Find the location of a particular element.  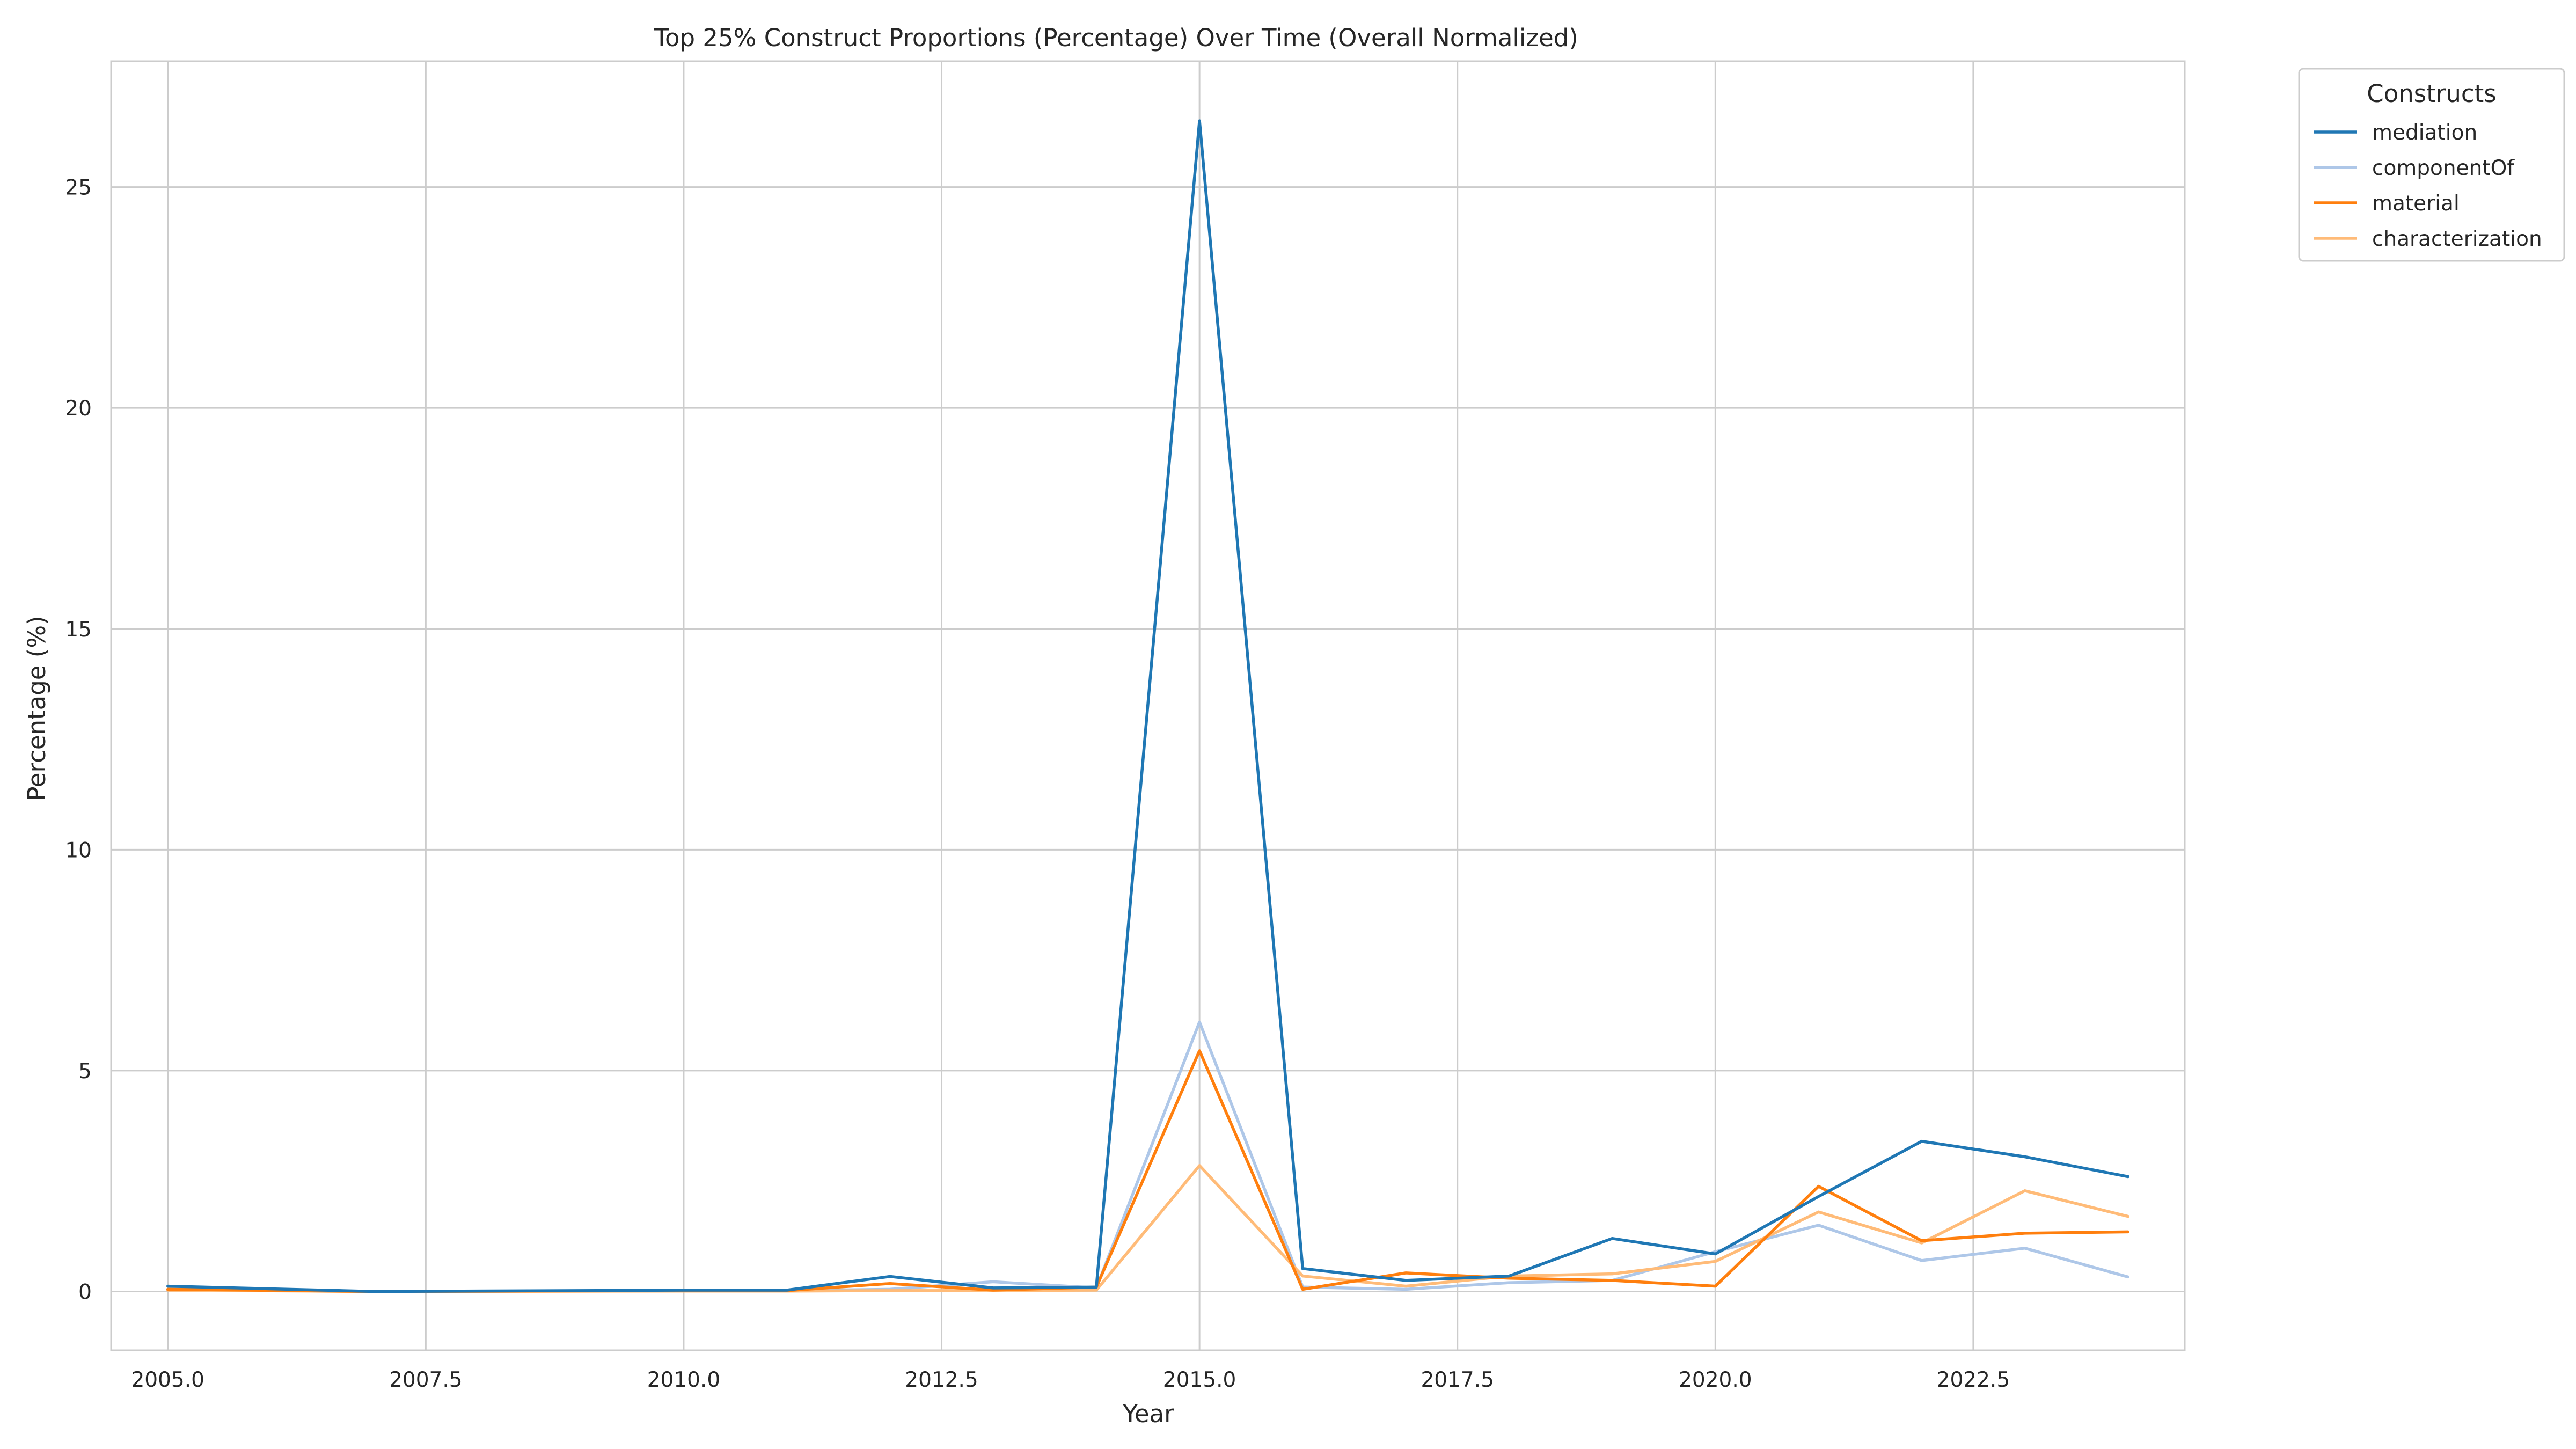

legend-label-componentOf: componentOf is located at coordinates (2443, 168).